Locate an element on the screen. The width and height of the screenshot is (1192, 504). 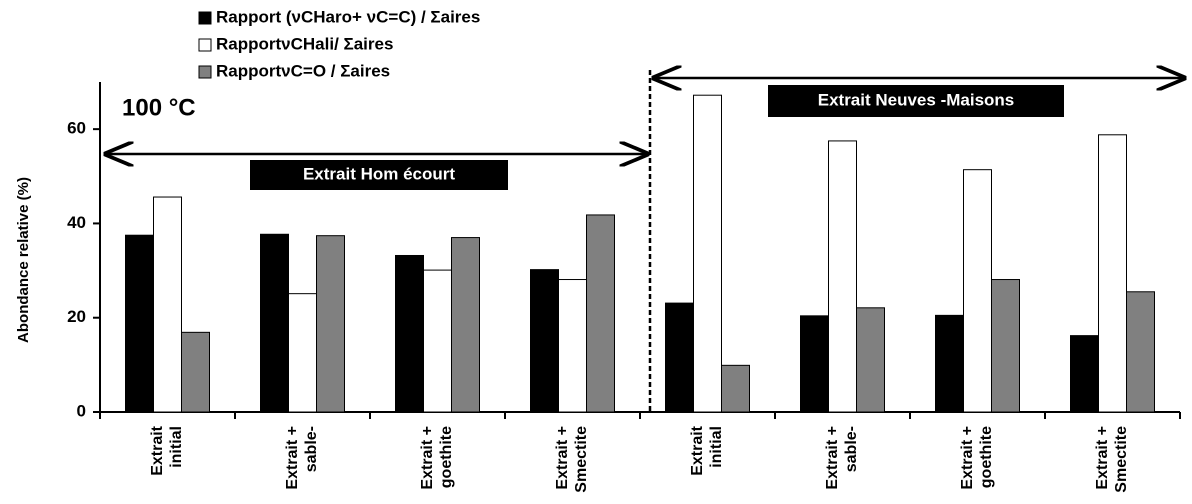
legend-label: Rapport (νCHaro+ νC=C) / Σaires is located at coordinates (348, 16).